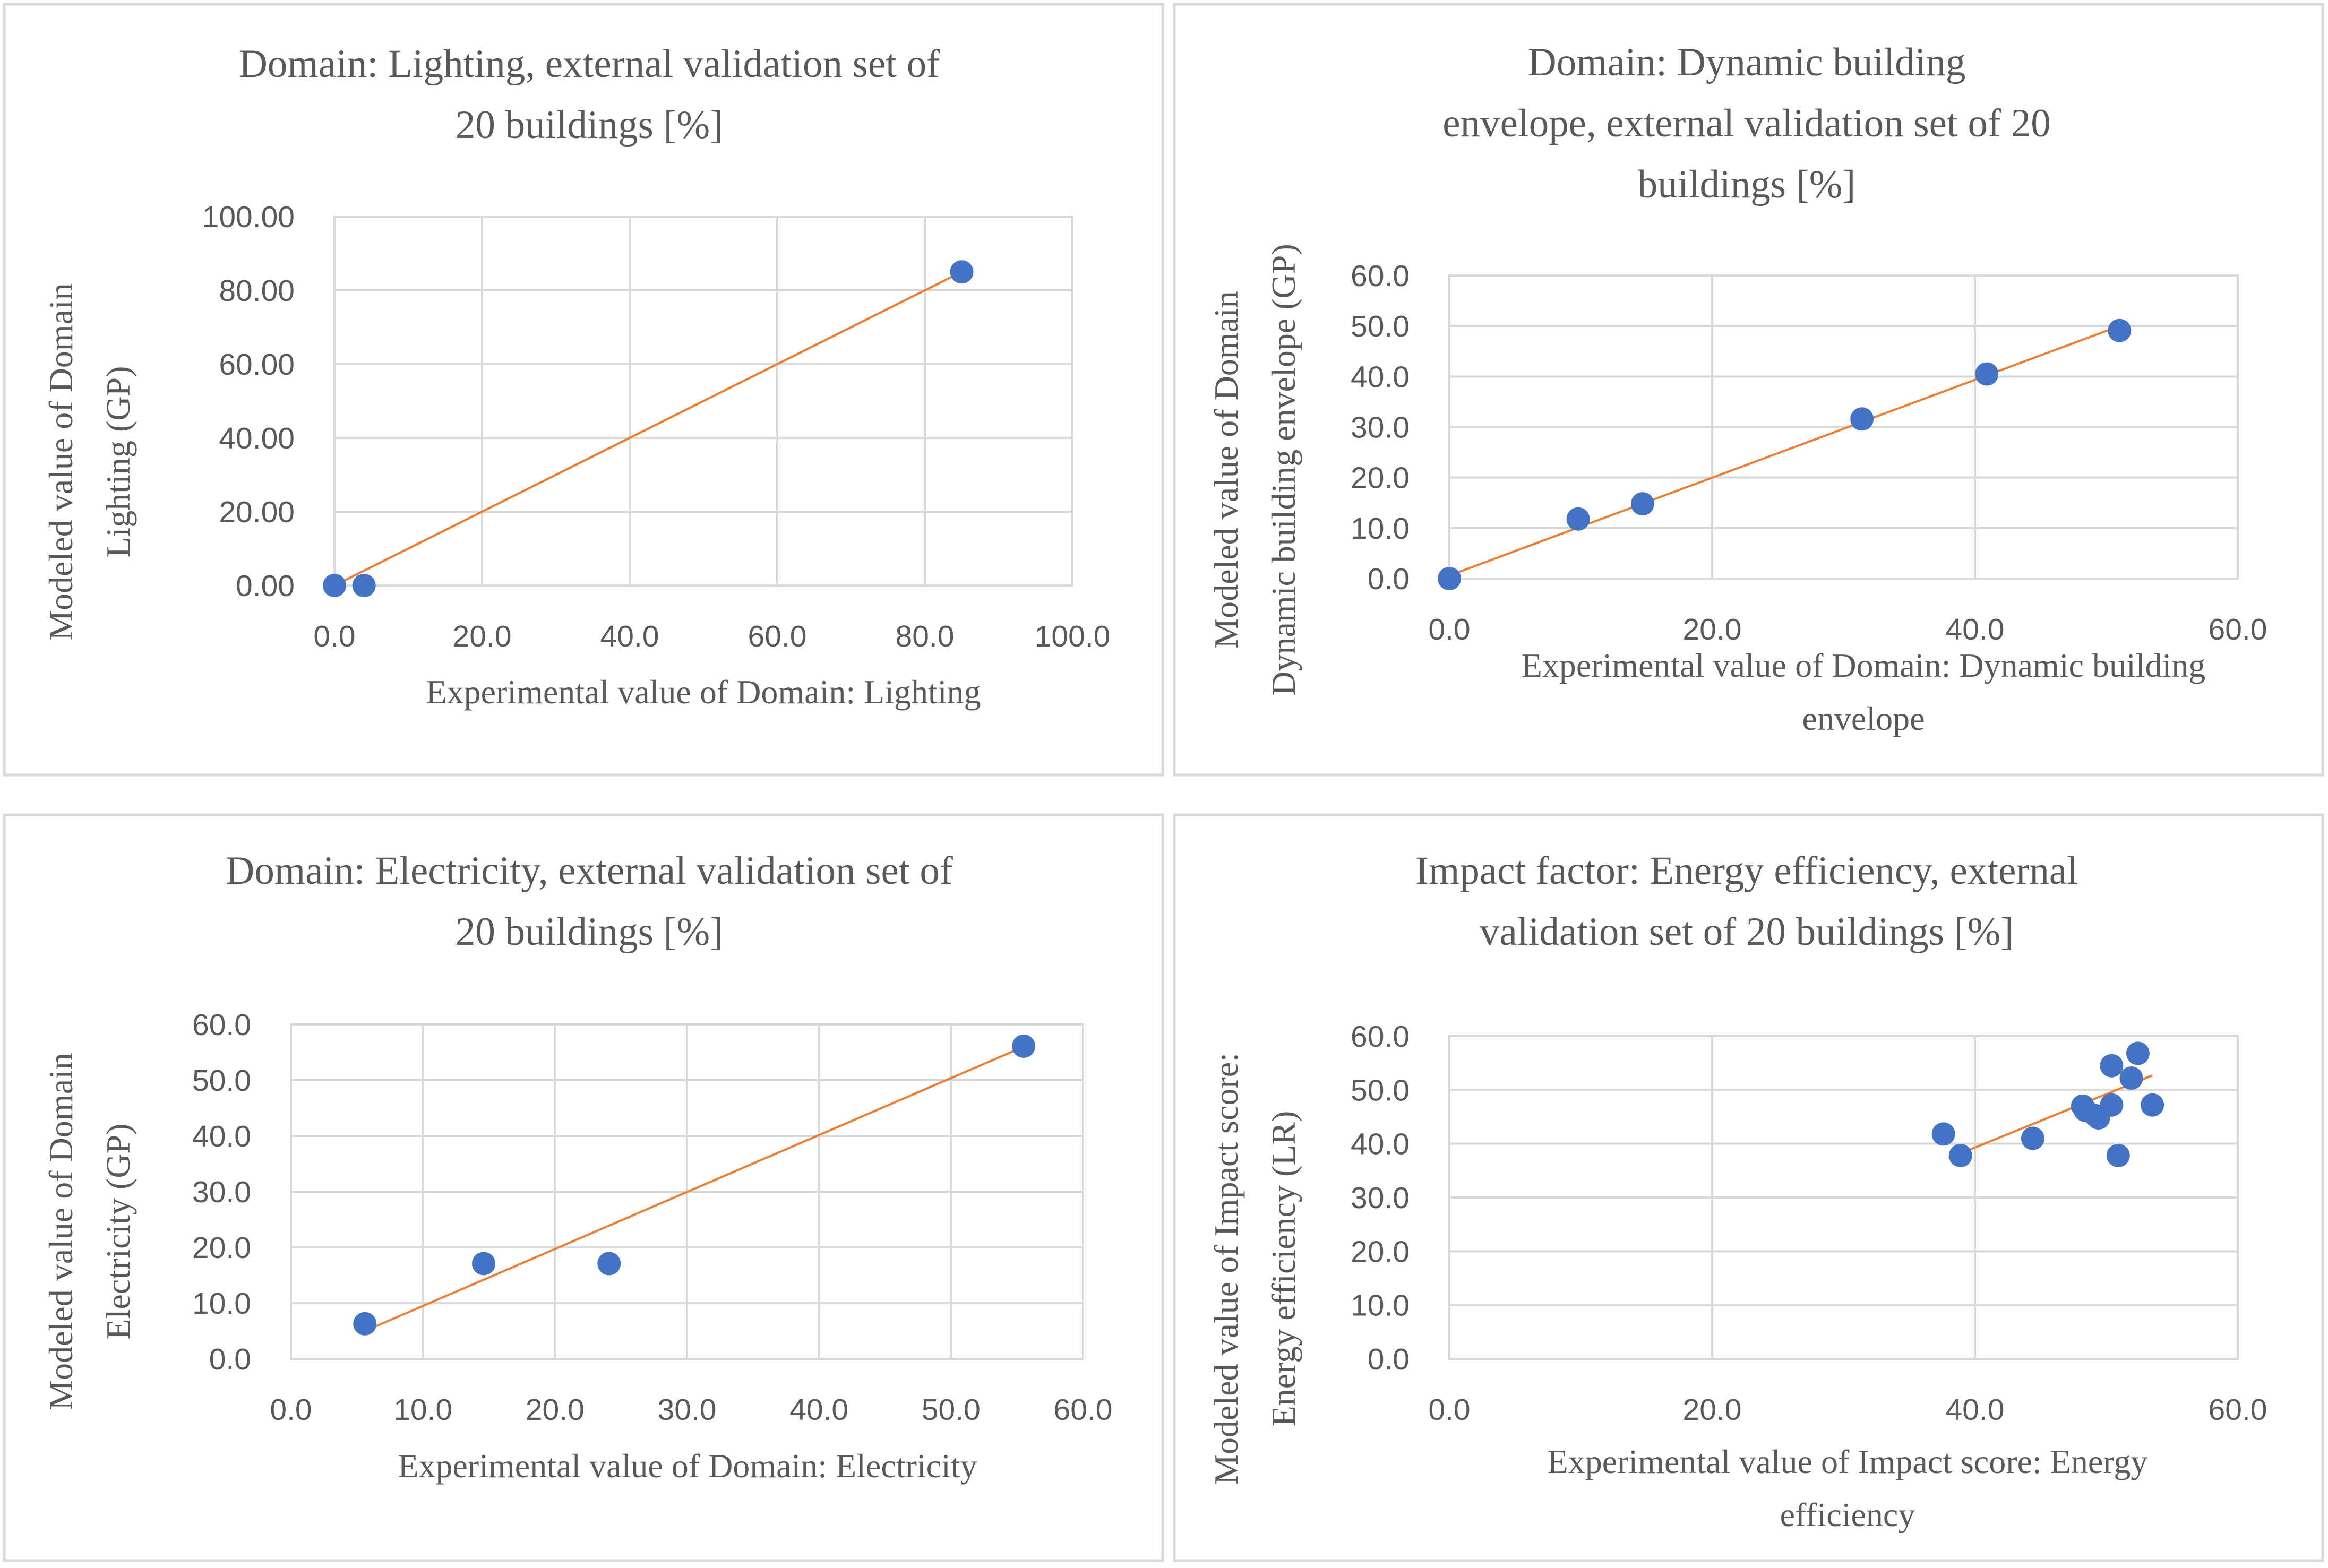  Describe the element at coordinates (1283, 1269) in the screenshot. I see `y-axis-label: Energy efficiency (LR)` at that location.